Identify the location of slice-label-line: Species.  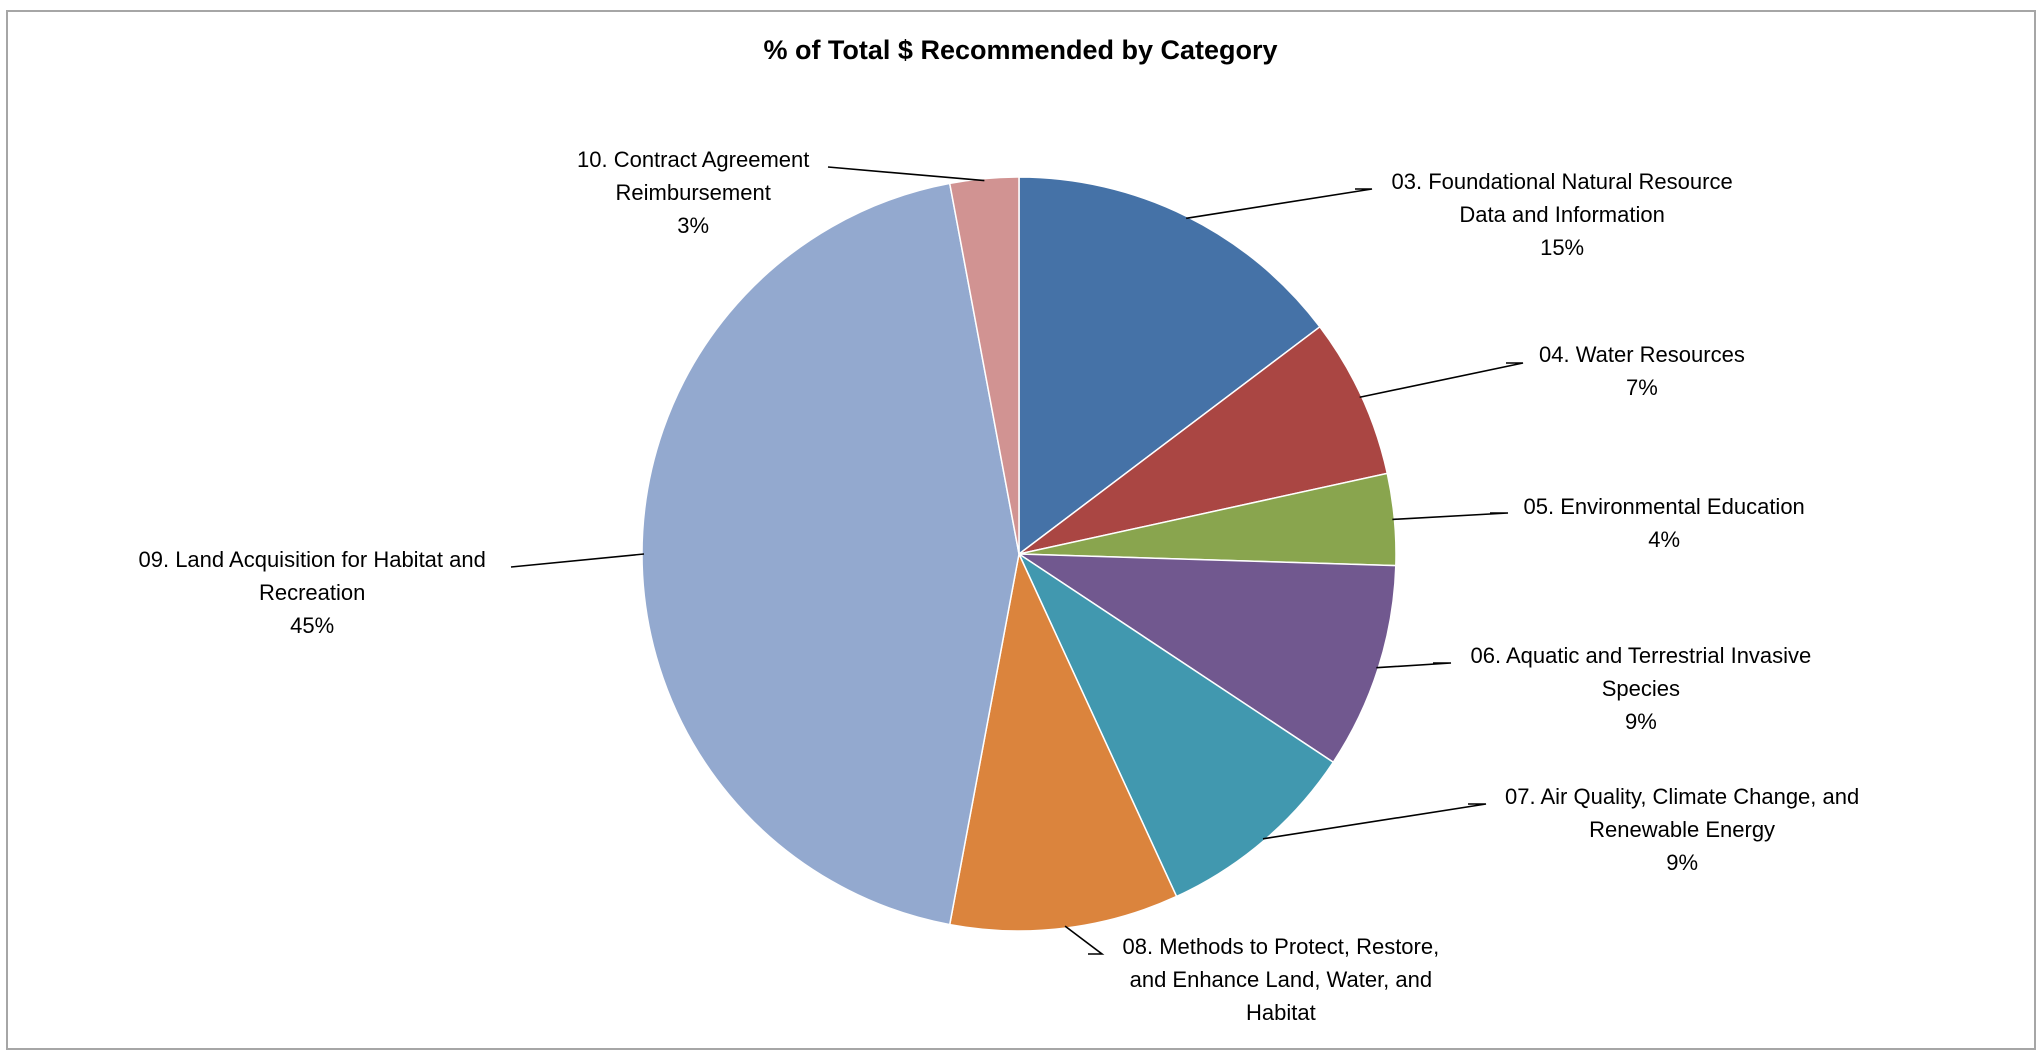
(1641, 688).